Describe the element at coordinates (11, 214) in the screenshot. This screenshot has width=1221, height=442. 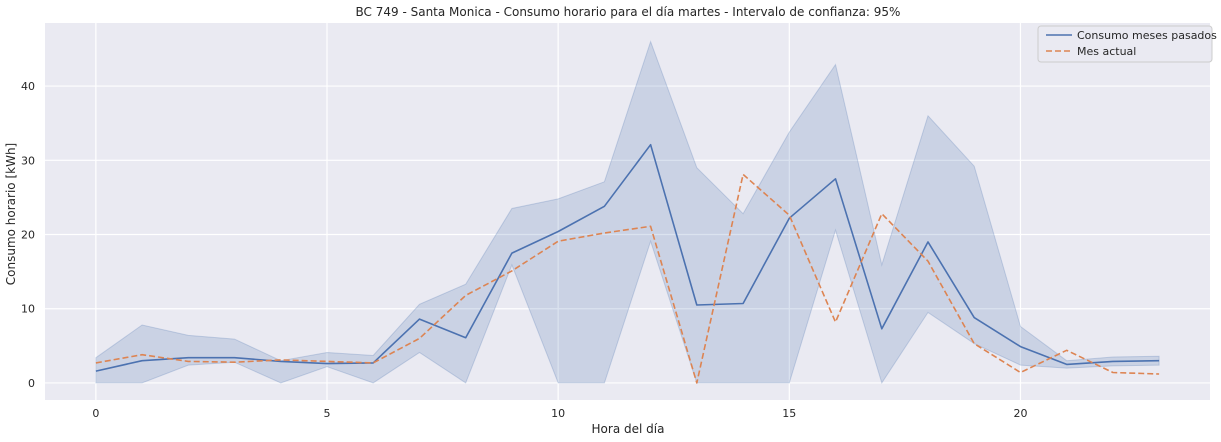
I see `y-axis-label: Consumo horario [kWh]` at that location.